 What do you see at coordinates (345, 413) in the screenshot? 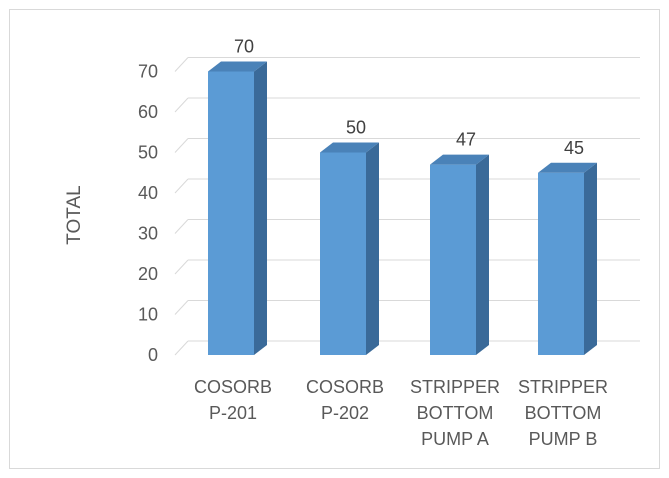
I see `x-tick-label-line: P-202` at bounding box center [345, 413].